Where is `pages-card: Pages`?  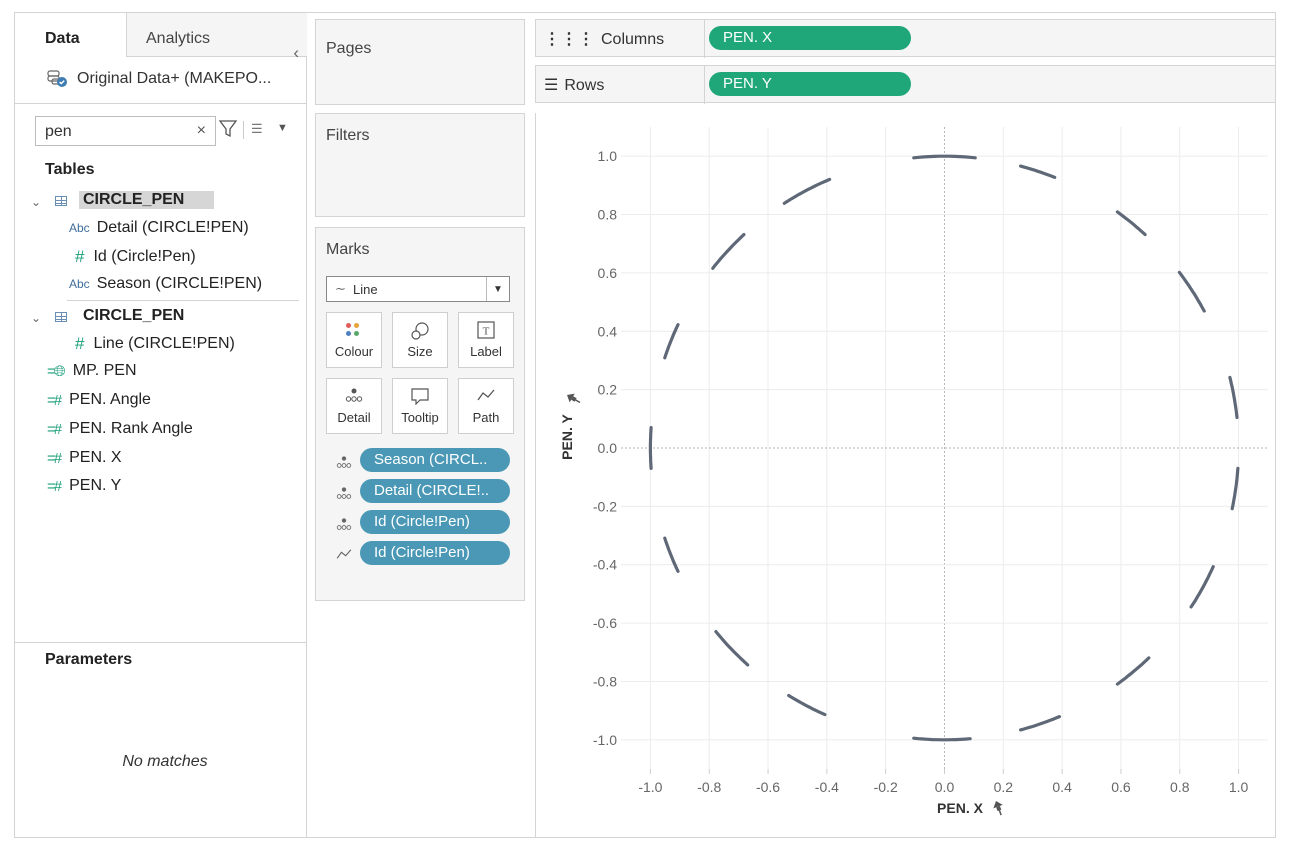 pages-card: Pages is located at coordinates (420, 62).